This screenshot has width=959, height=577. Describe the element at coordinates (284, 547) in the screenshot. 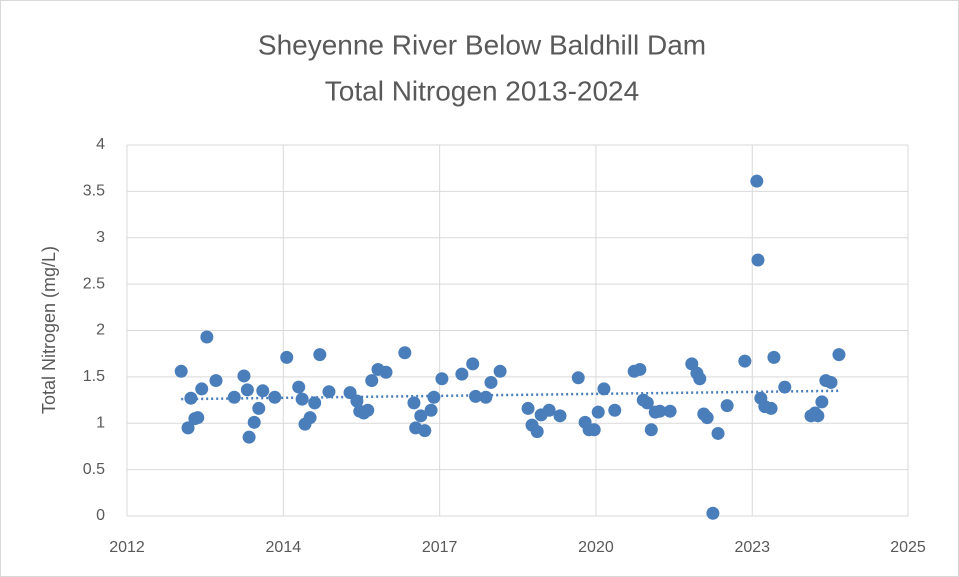

I see `x-tick-label: 2014` at that location.